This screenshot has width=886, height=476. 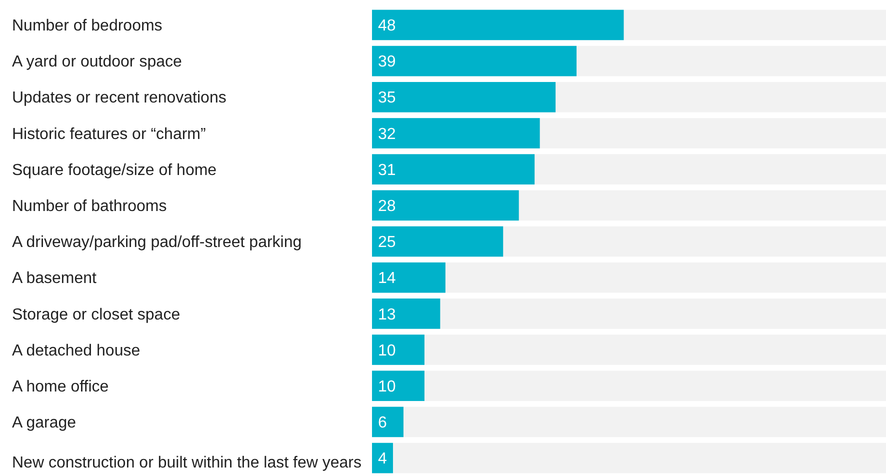 I want to click on data-label: 28, so click(x=387, y=207).